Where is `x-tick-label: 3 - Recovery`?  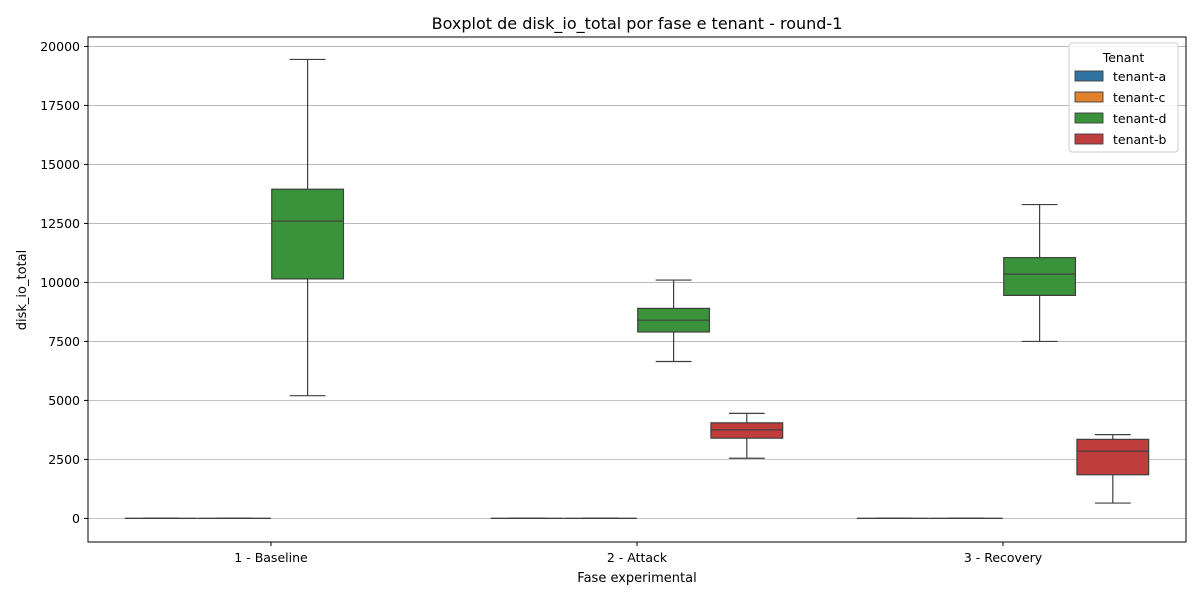
x-tick-label: 3 - Recovery is located at coordinates (1003, 557).